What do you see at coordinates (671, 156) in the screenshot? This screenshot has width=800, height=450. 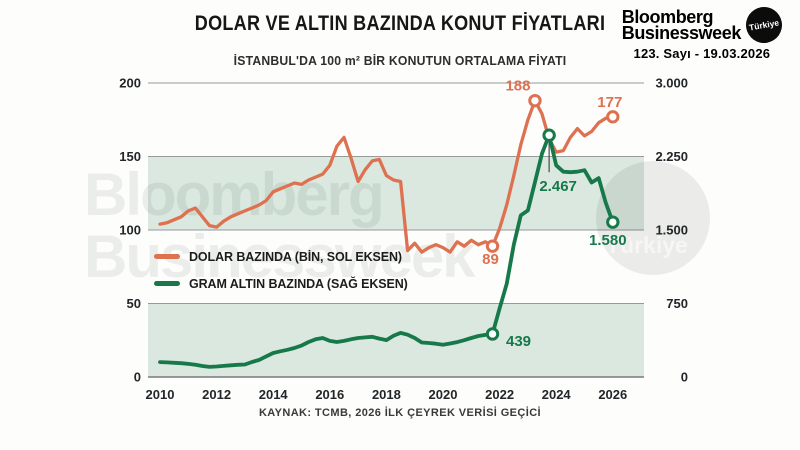 I see `right-axis-tick-label: 2.250` at bounding box center [671, 156].